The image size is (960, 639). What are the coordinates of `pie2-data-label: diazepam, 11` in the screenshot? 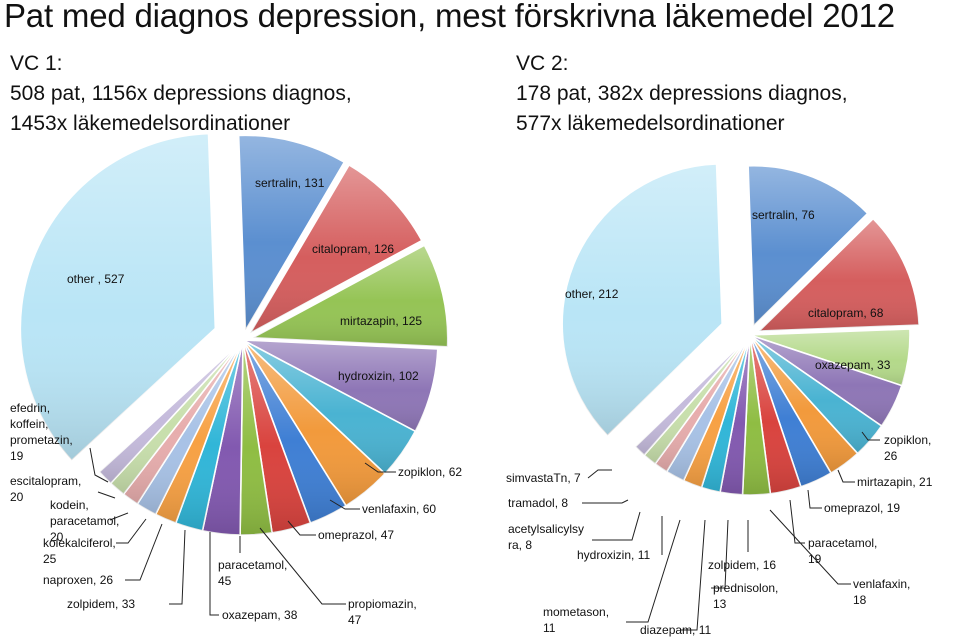 It's located at (675, 630).